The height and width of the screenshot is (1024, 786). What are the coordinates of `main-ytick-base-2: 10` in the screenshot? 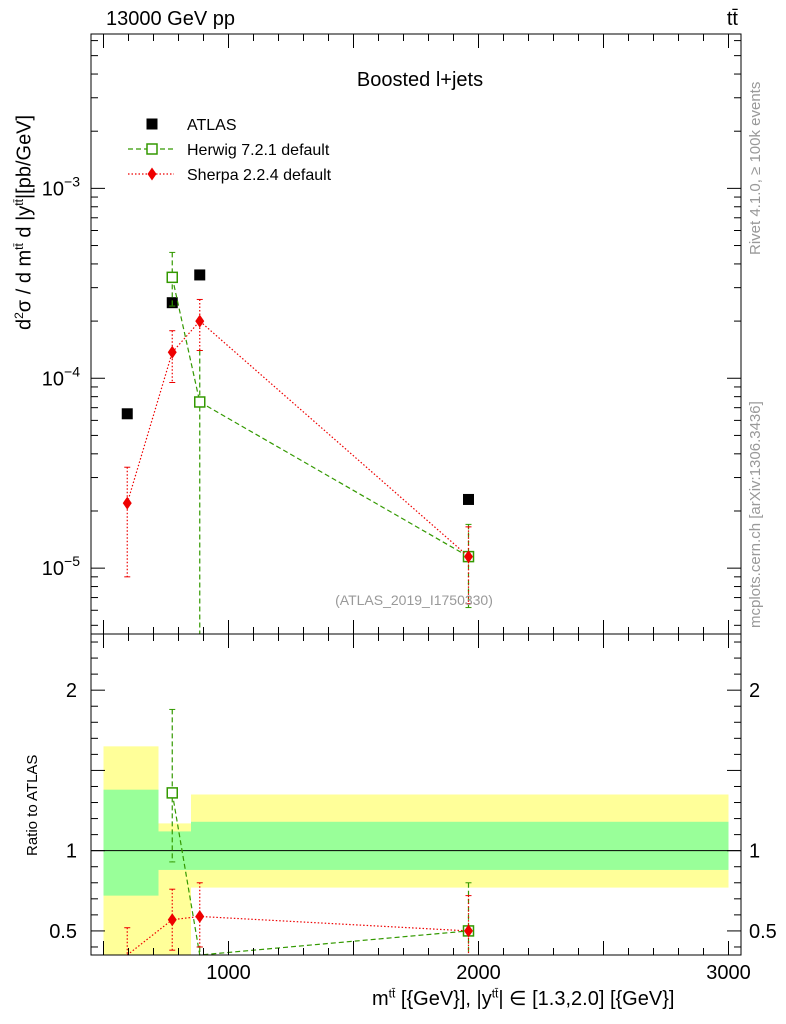 It's located at (53, 189).